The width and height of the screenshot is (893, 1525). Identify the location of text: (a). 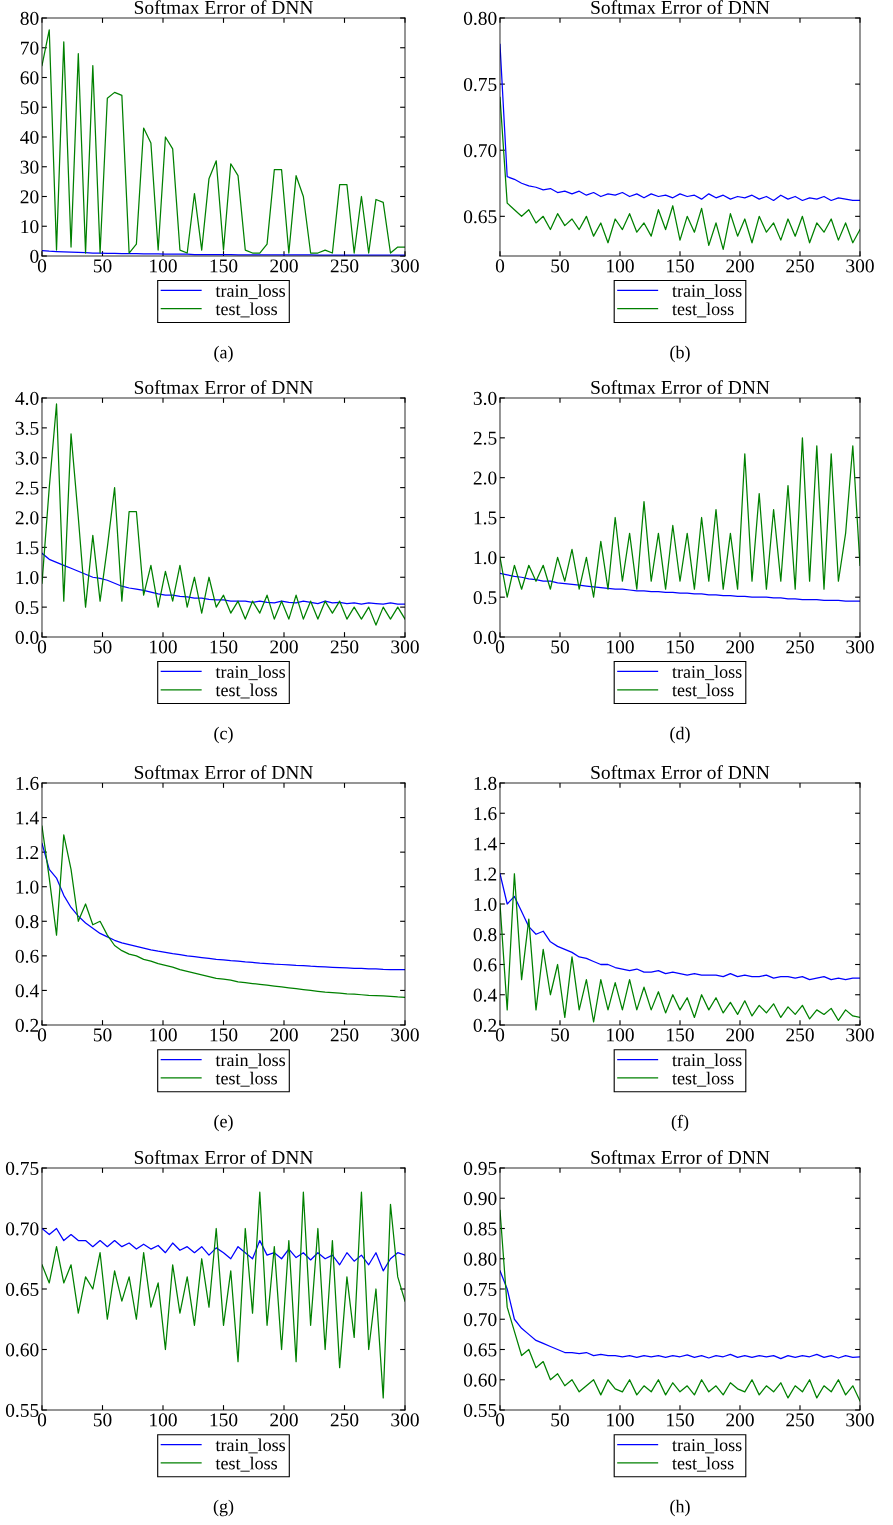
(223, 354).